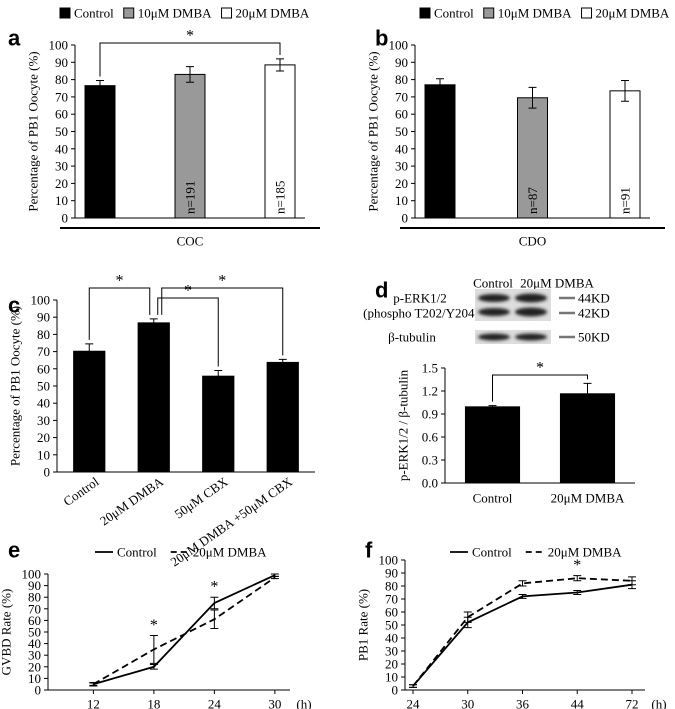 The image size is (675, 709). What do you see at coordinates (594, 298) in the screenshot?
I see `size-label: 44KD` at bounding box center [594, 298].